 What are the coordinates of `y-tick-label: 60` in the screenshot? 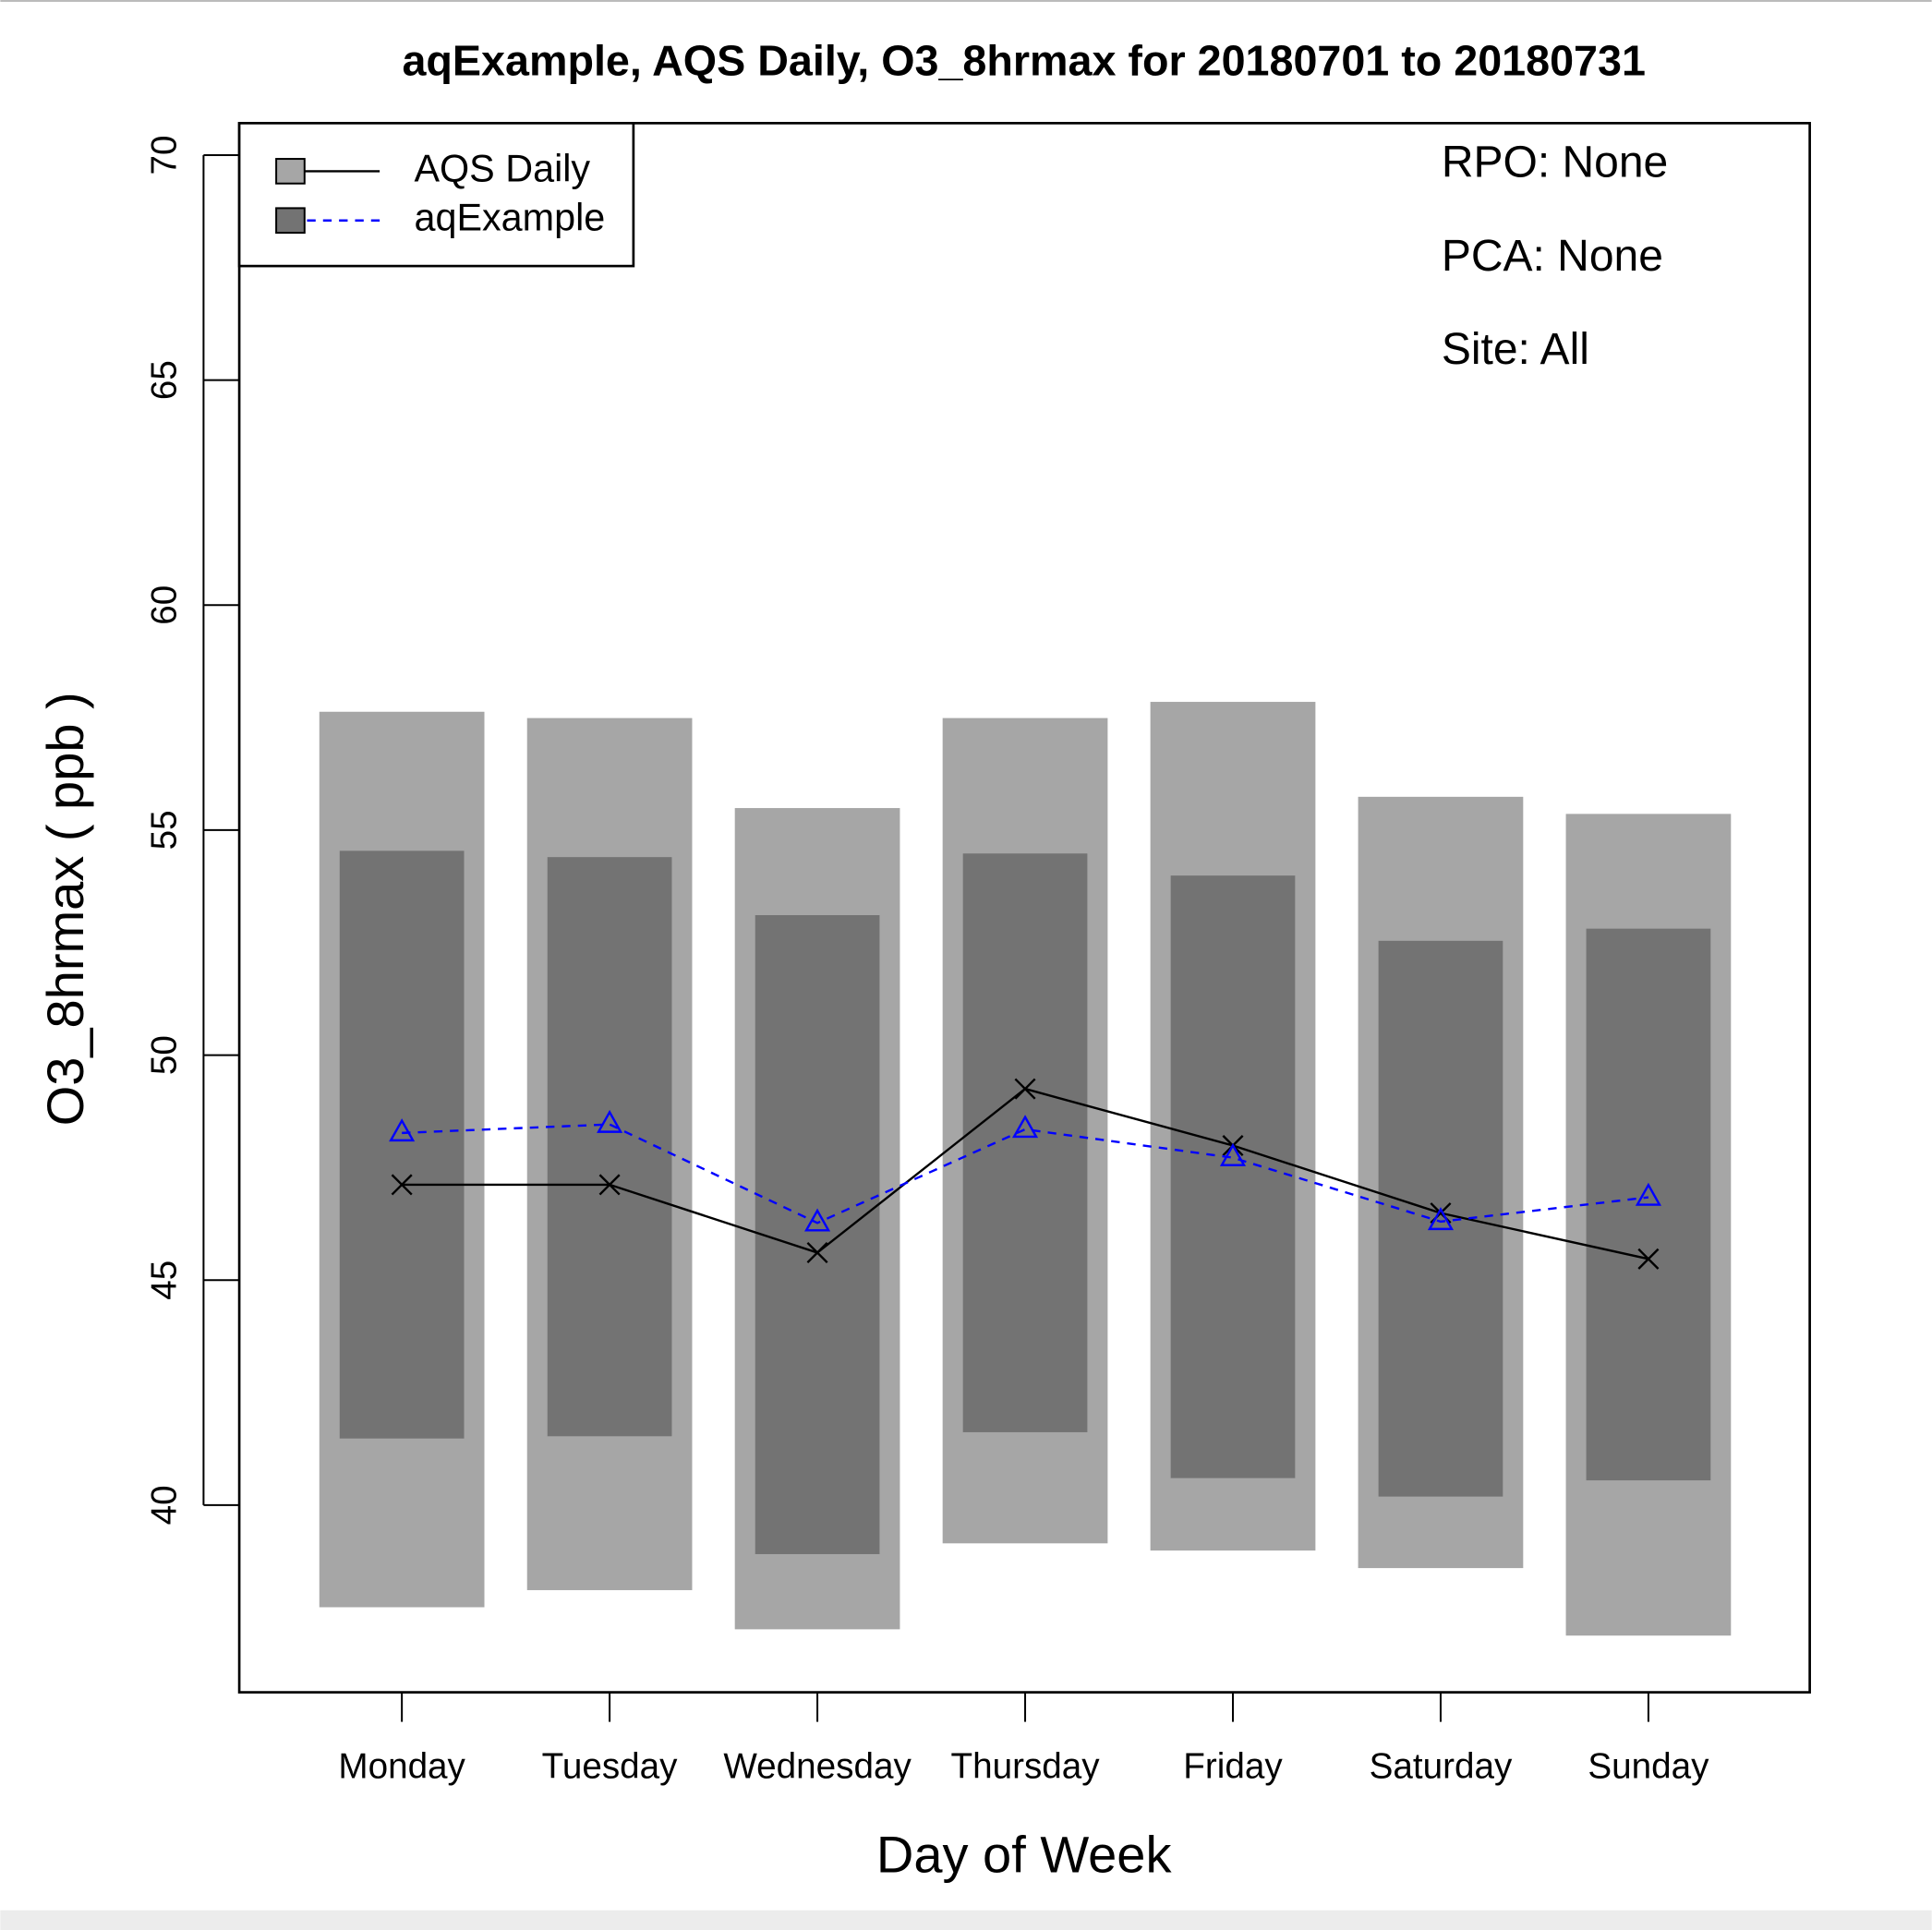 It's located at (165, 605).